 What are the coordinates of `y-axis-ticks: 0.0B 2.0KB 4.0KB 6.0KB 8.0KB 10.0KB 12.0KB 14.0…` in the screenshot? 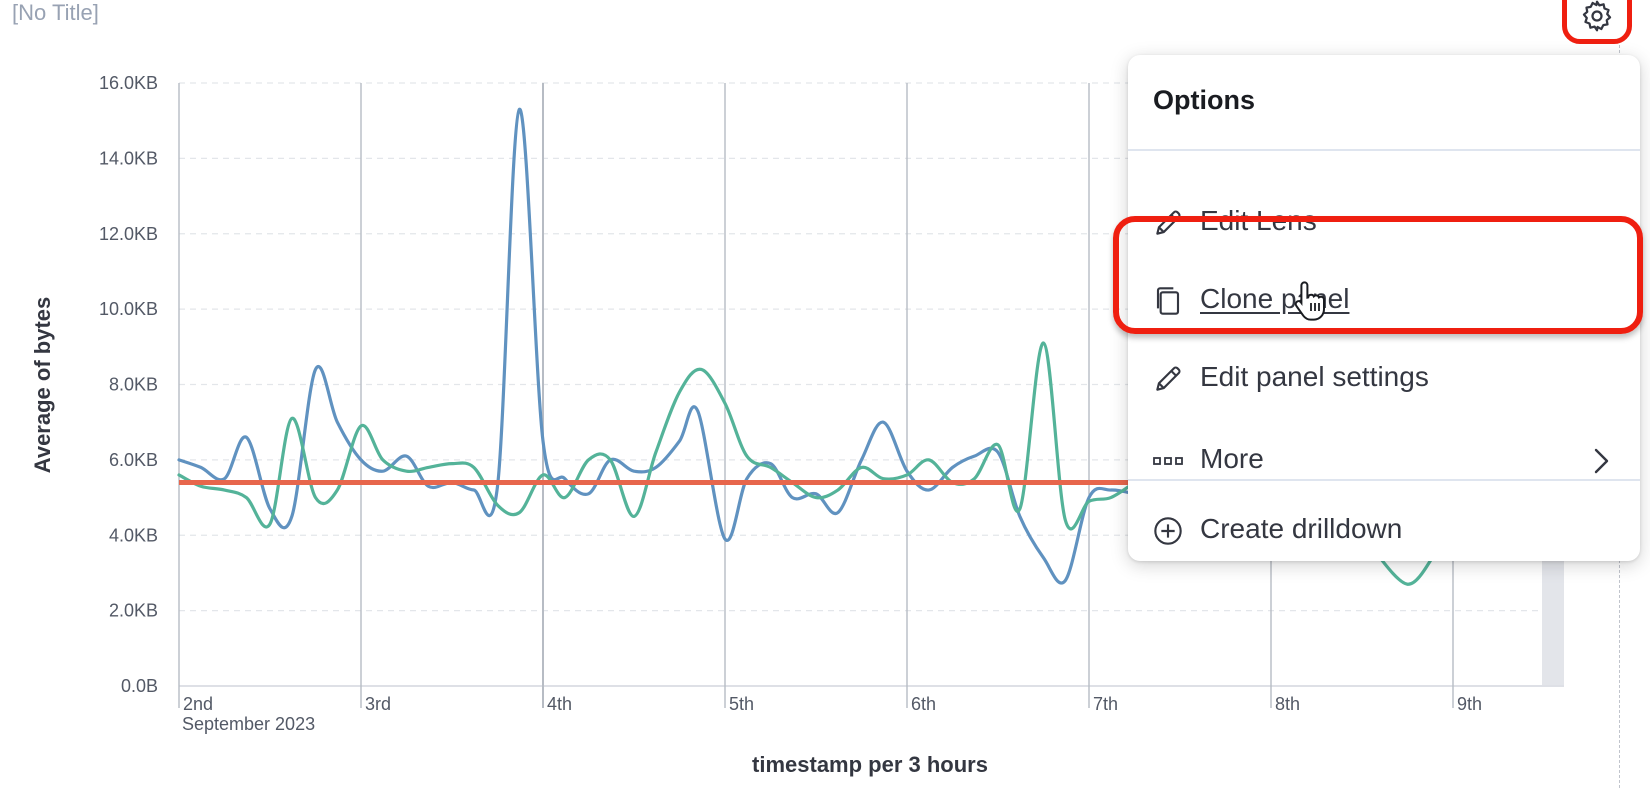 It's located at (128, 384).